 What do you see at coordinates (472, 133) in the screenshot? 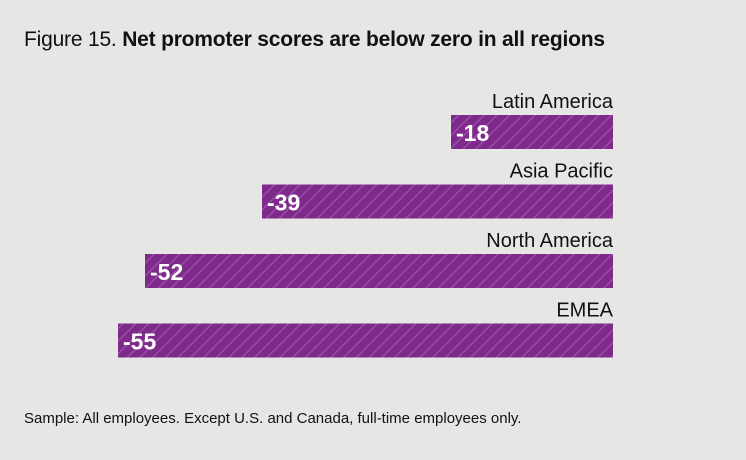
I see `value-label-latin-america: -18` at bounding box center [472, 133].